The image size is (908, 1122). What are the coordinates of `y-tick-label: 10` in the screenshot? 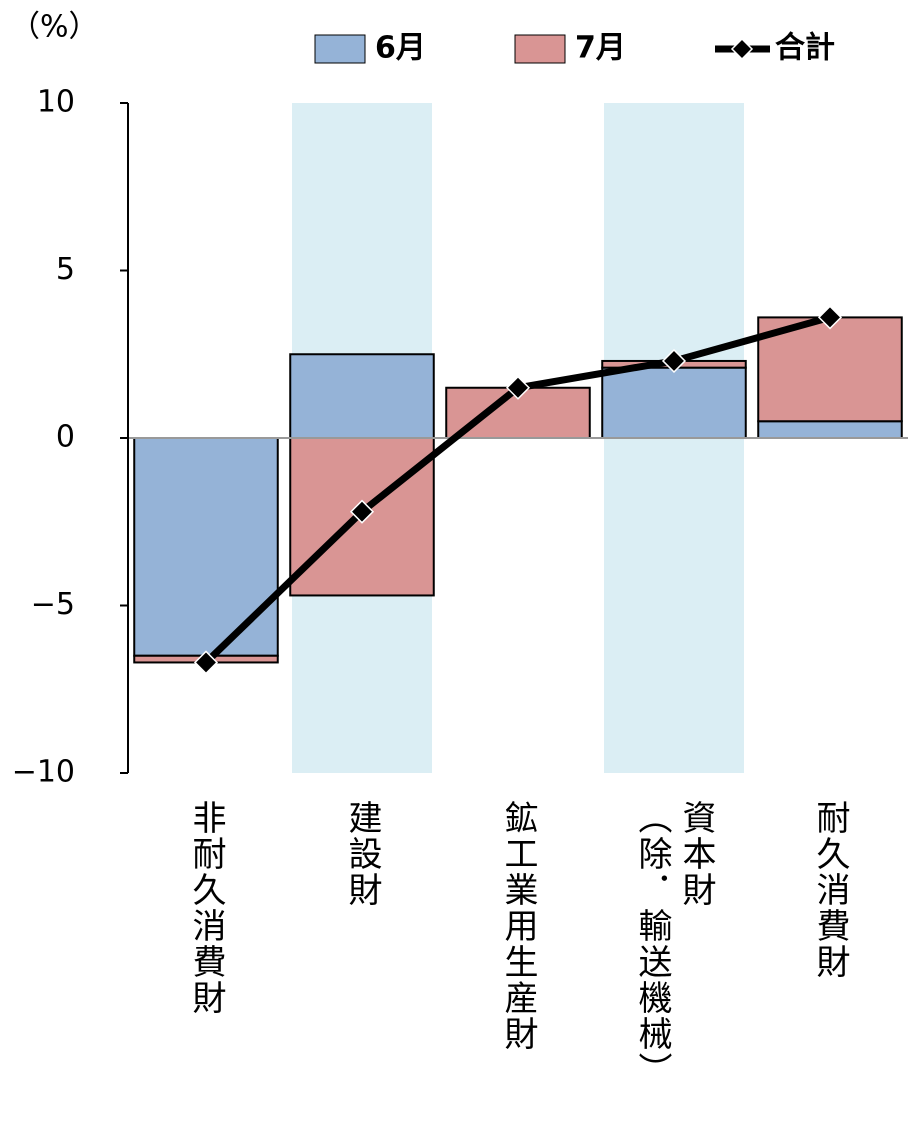 It's located at (56, 102).